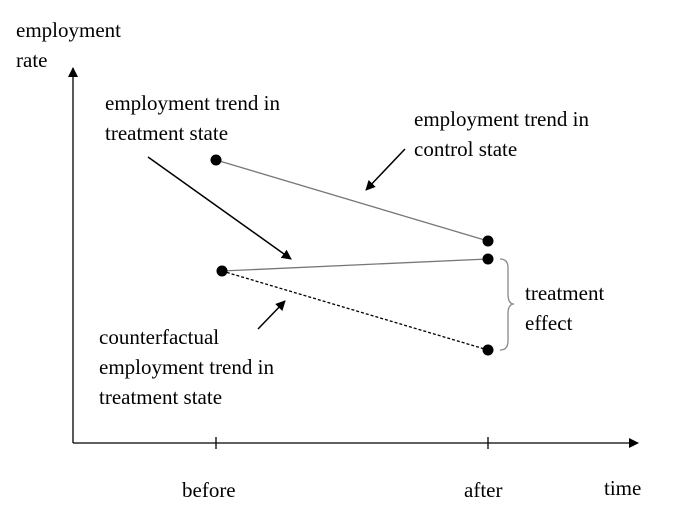 This screenshot has height=518, width=678. Describe the element at coordinates (161, 397) in the screenshot. I see `counterfactual-label-line3: treatment state` at that location.